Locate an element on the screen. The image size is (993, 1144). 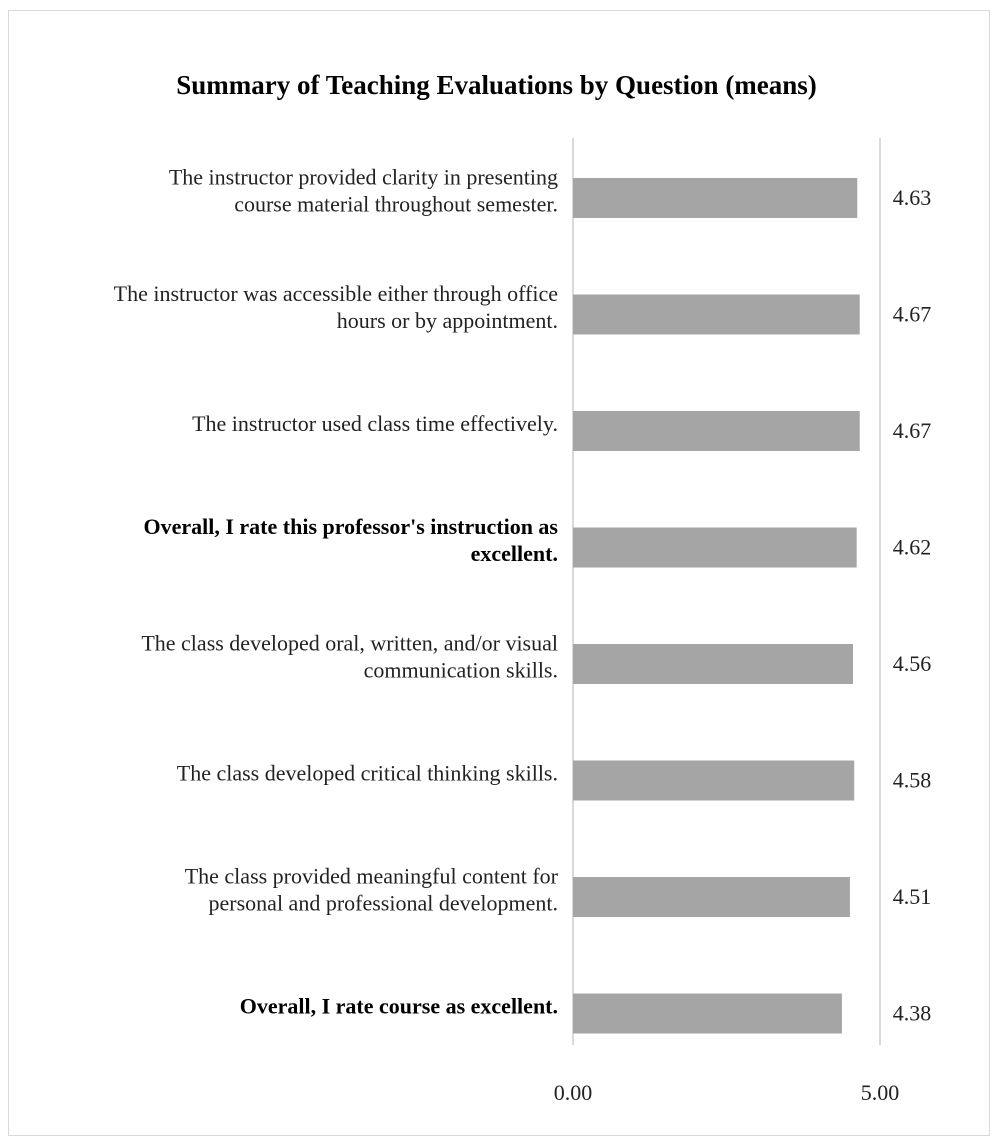
data-label: 4.62 is located at coordinates (912, 547).